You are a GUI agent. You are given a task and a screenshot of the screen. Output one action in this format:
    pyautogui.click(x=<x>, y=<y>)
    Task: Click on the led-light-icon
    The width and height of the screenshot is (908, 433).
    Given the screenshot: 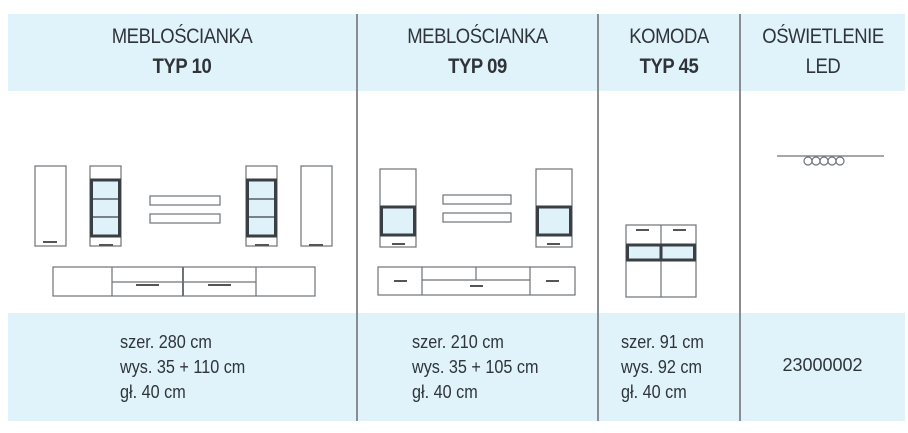 What is the action you would take?
    pyautogui.click(x=830, y=160)
    